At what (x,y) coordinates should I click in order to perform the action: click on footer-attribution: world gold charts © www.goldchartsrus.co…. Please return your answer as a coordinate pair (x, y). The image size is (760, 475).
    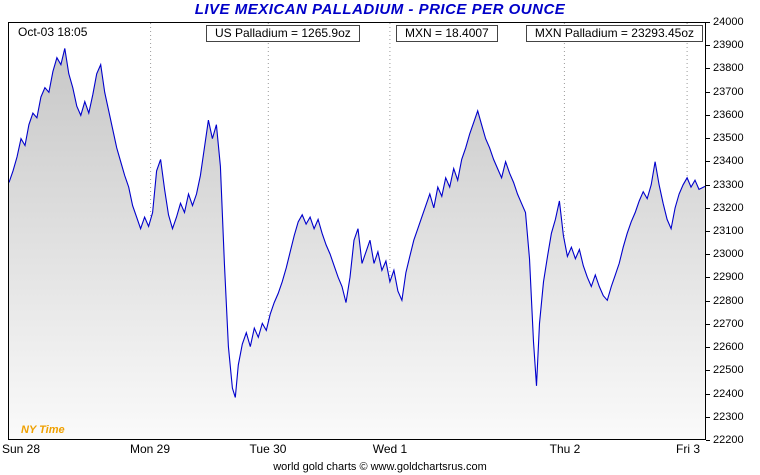
    Looking at the image, I should click on (380, 467).